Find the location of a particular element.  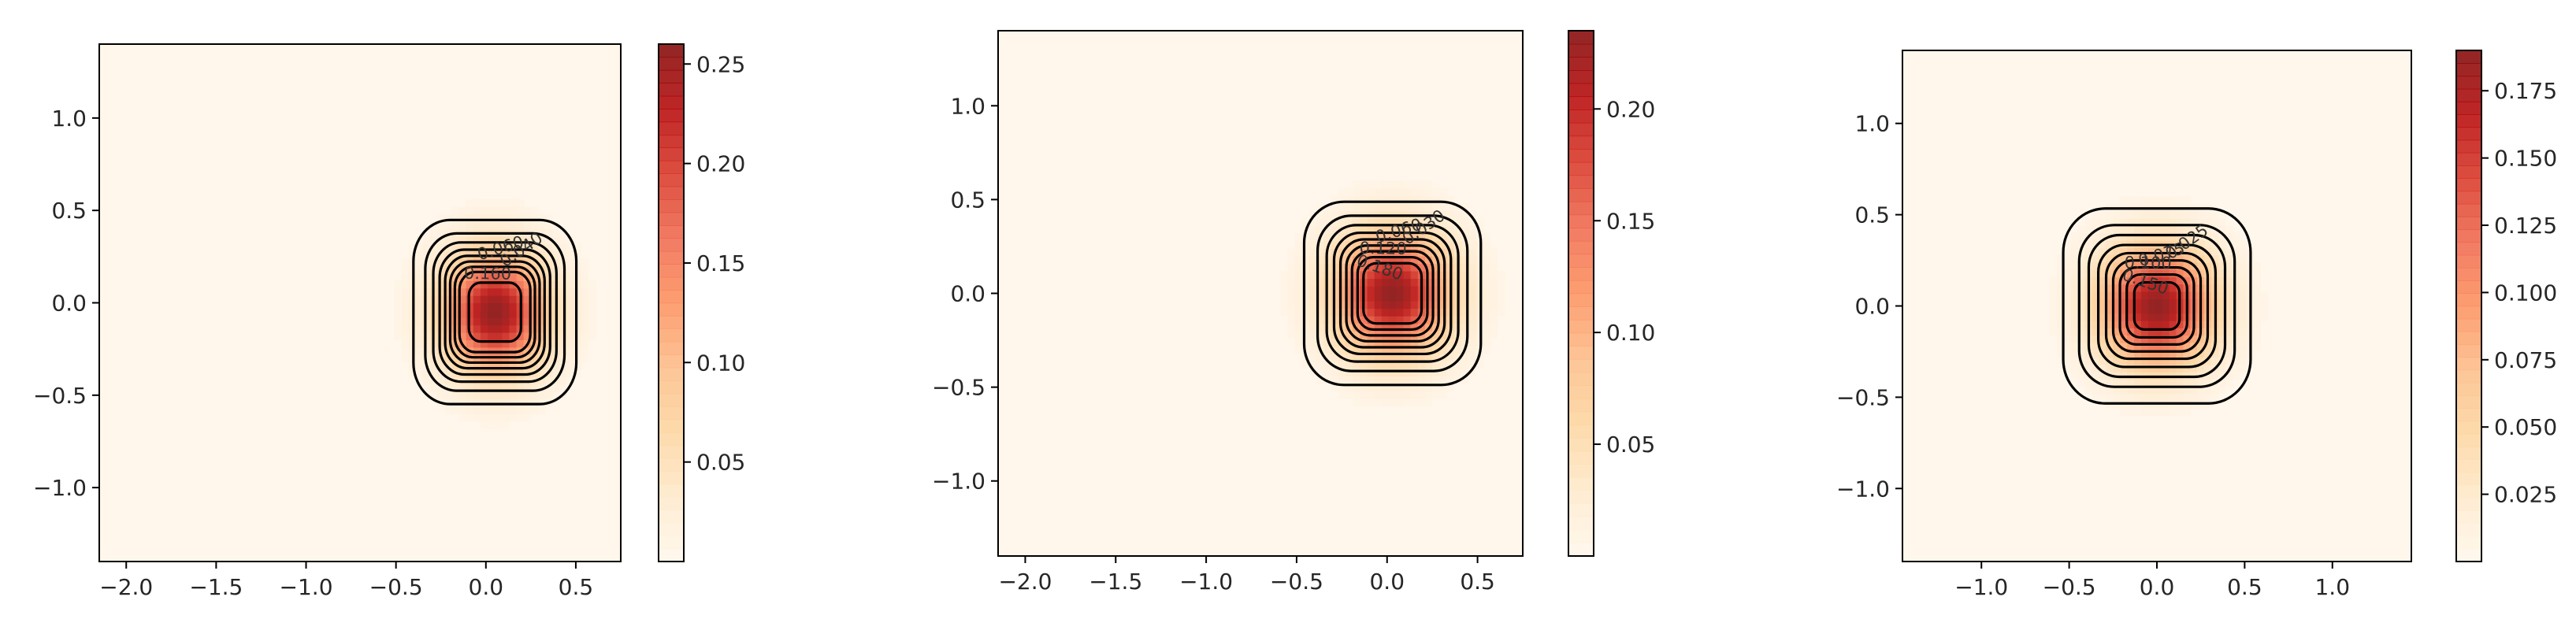

colorbar-tick-label: 0.150 is located at coordinates (2525, 159).